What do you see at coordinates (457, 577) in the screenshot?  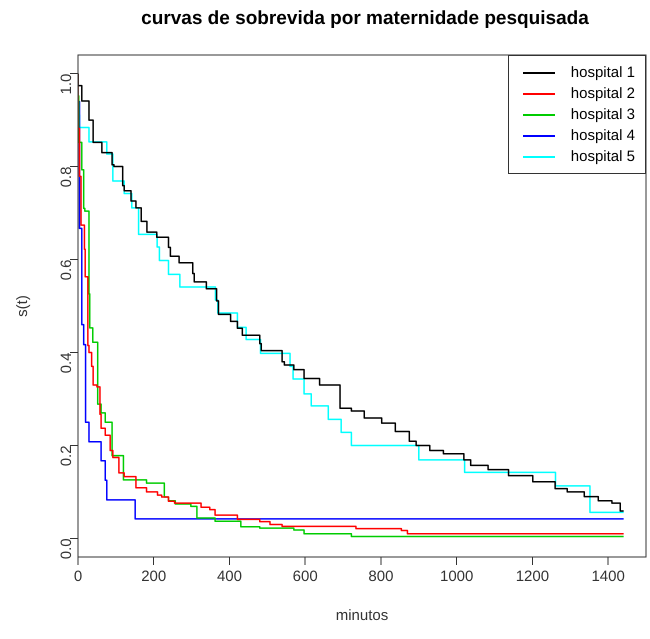 I see `x-tick-label: 1000` at bounding box center [457, 577].